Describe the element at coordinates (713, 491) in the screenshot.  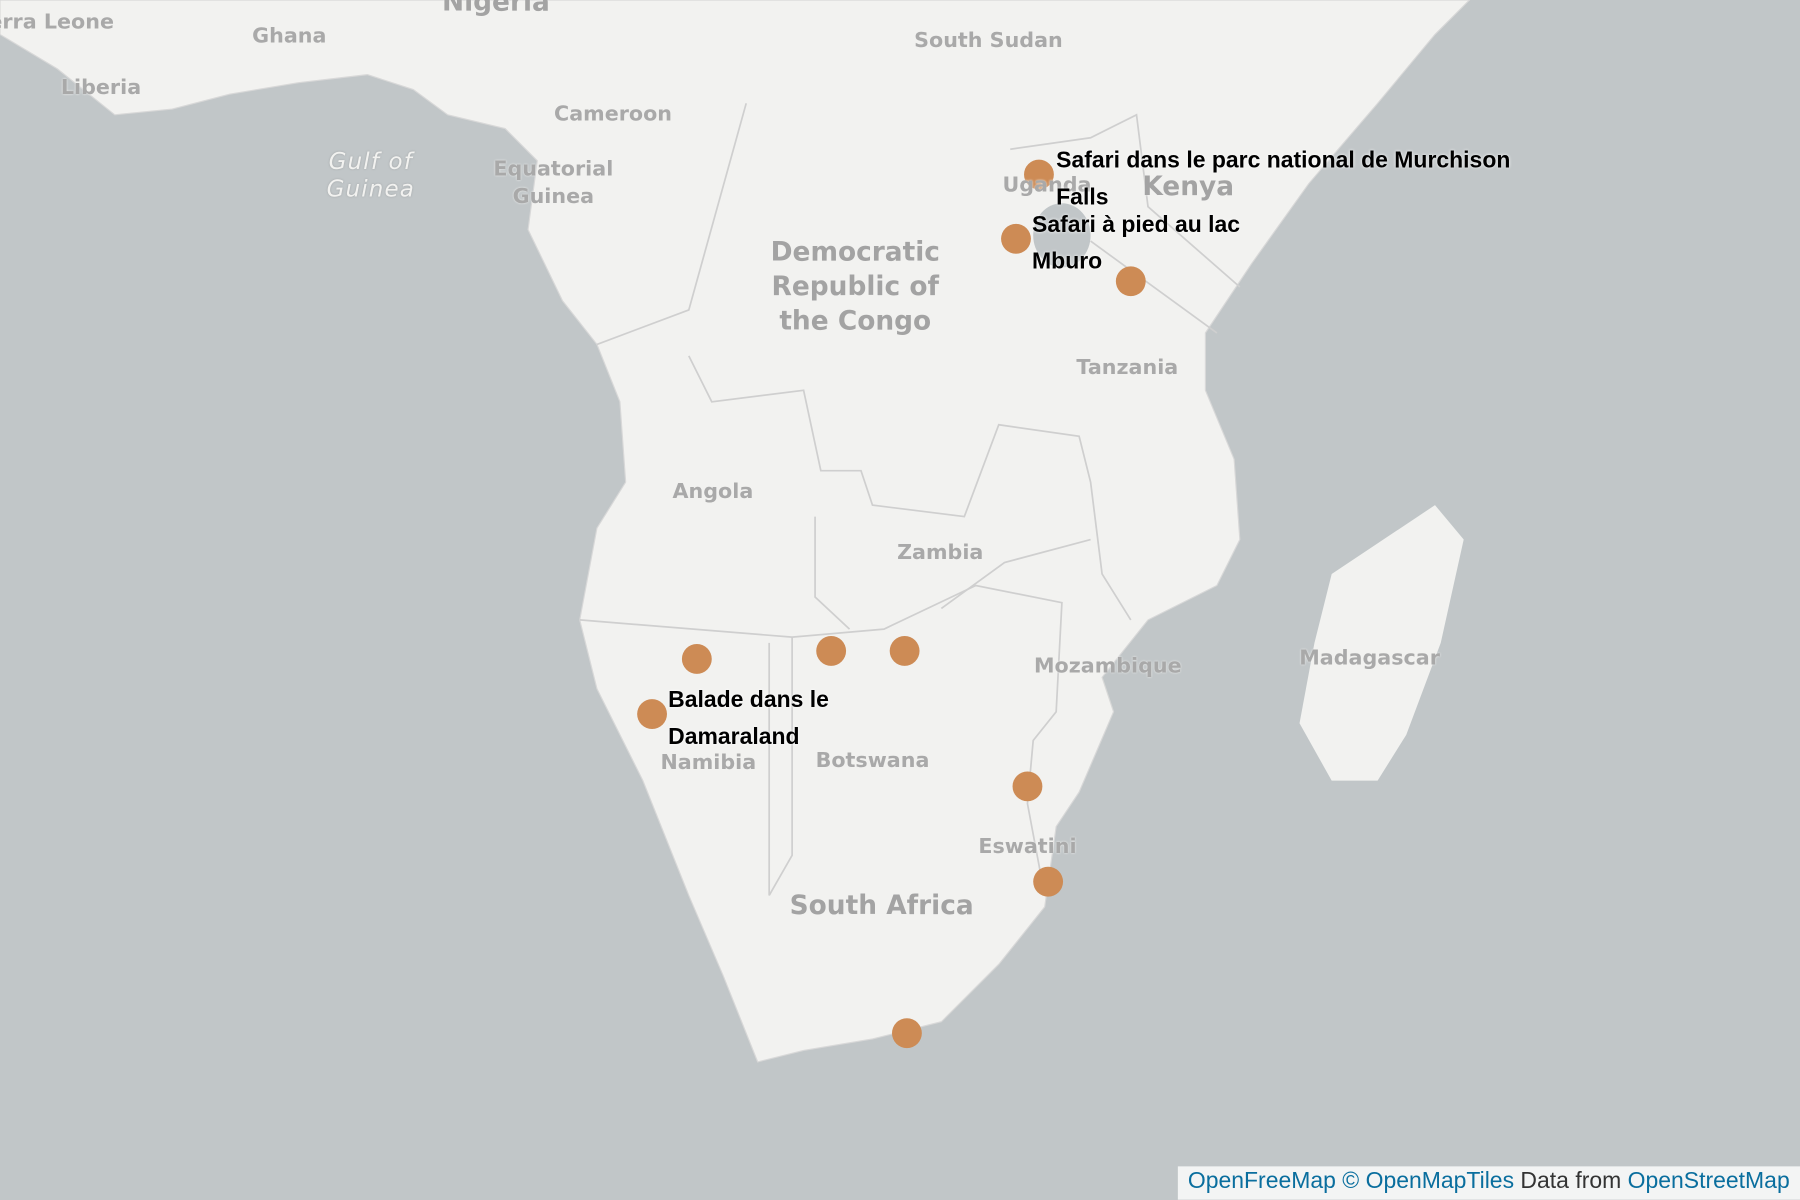
I see `country-label: Angola` at that location.